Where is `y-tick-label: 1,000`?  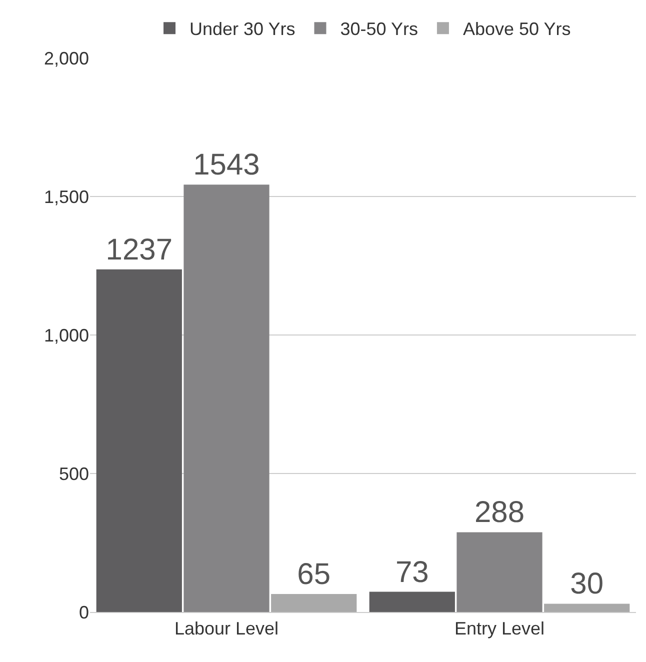 y-tick-label: 1,000 is located at coordinates (66, 335).